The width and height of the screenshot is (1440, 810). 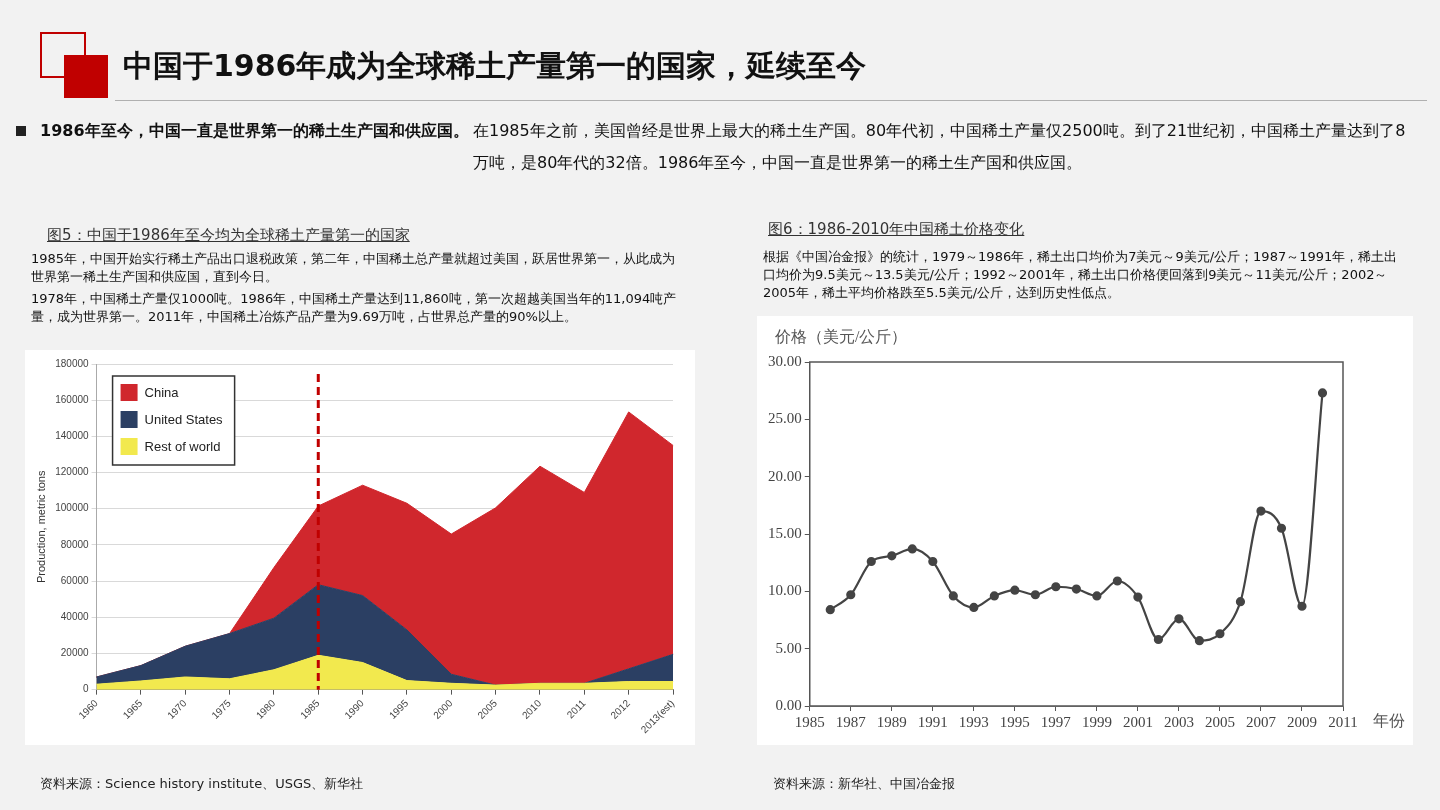 I want to click on text: 根据《中国冶金报》的统计，1979～1986年，稀土出口均价为7美元～9美元/公斤；1987～1991年，稀土出口均价为9.5美元～13.5美元/公斤；1992～2001年，稀土出口价格便回落到9美元～11美元/公斤；2002～2005年，稀土平均价格跌至5.5美元/公斤，达到历史性低点。, so click(x=1081, y=275).